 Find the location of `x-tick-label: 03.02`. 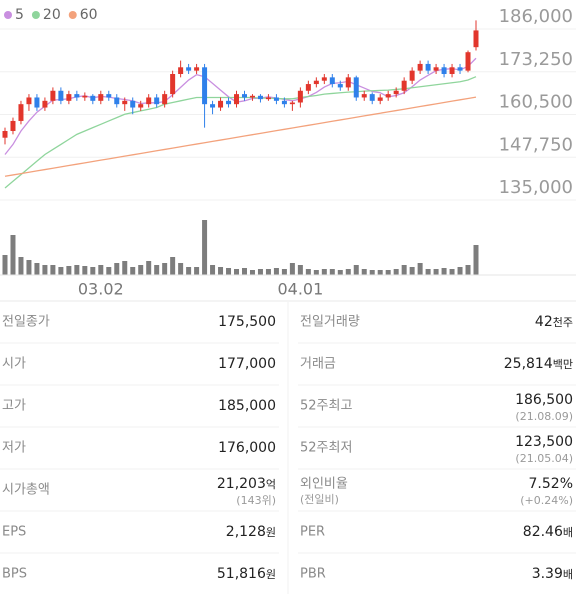

x-tick-label: 03.02 is located at coordinates (101, 289).